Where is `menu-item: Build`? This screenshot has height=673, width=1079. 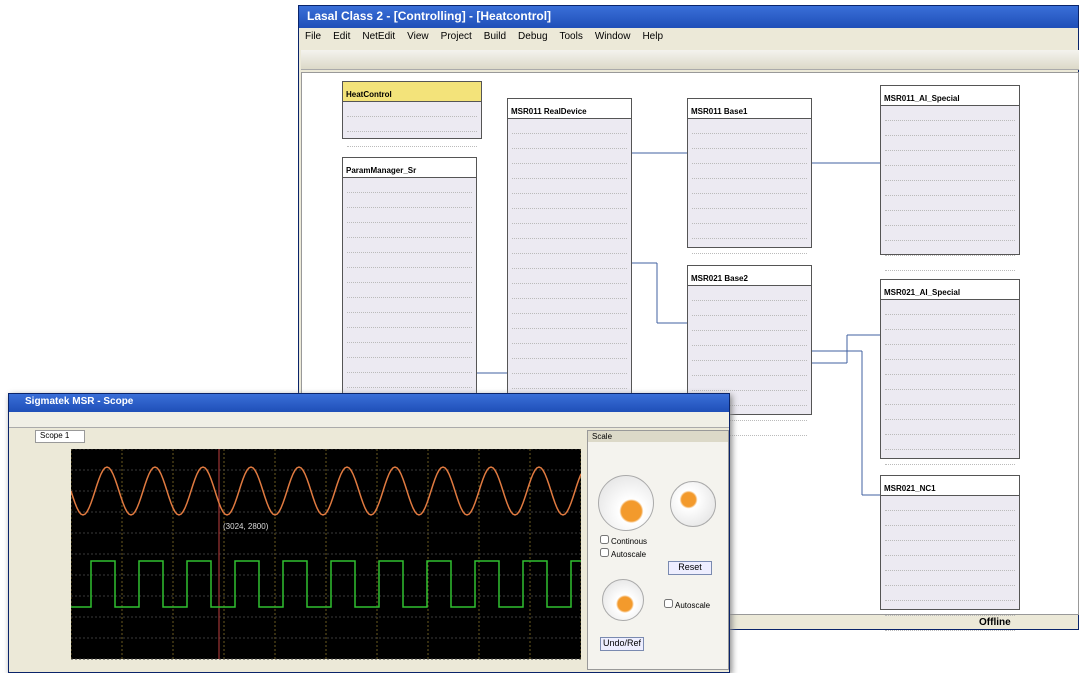
menu-item: Build is located at coordinates (495, 36).